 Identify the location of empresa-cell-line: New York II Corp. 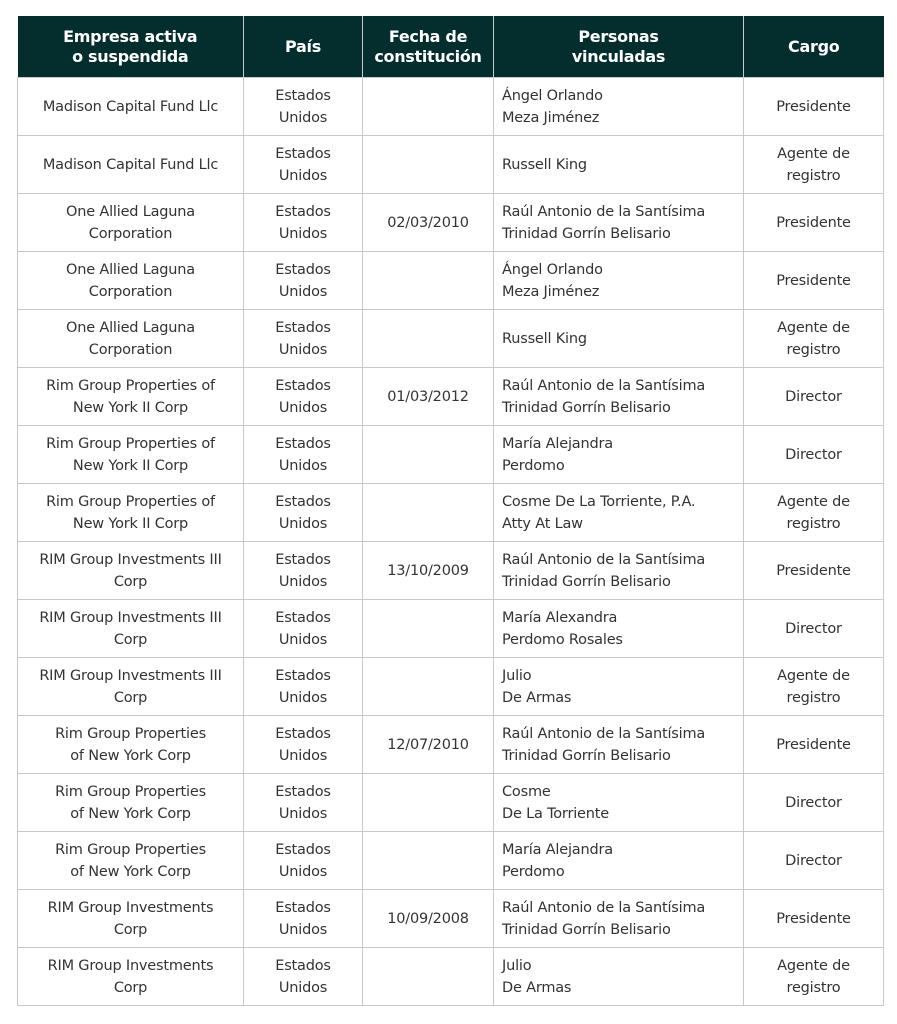
(130, 407).